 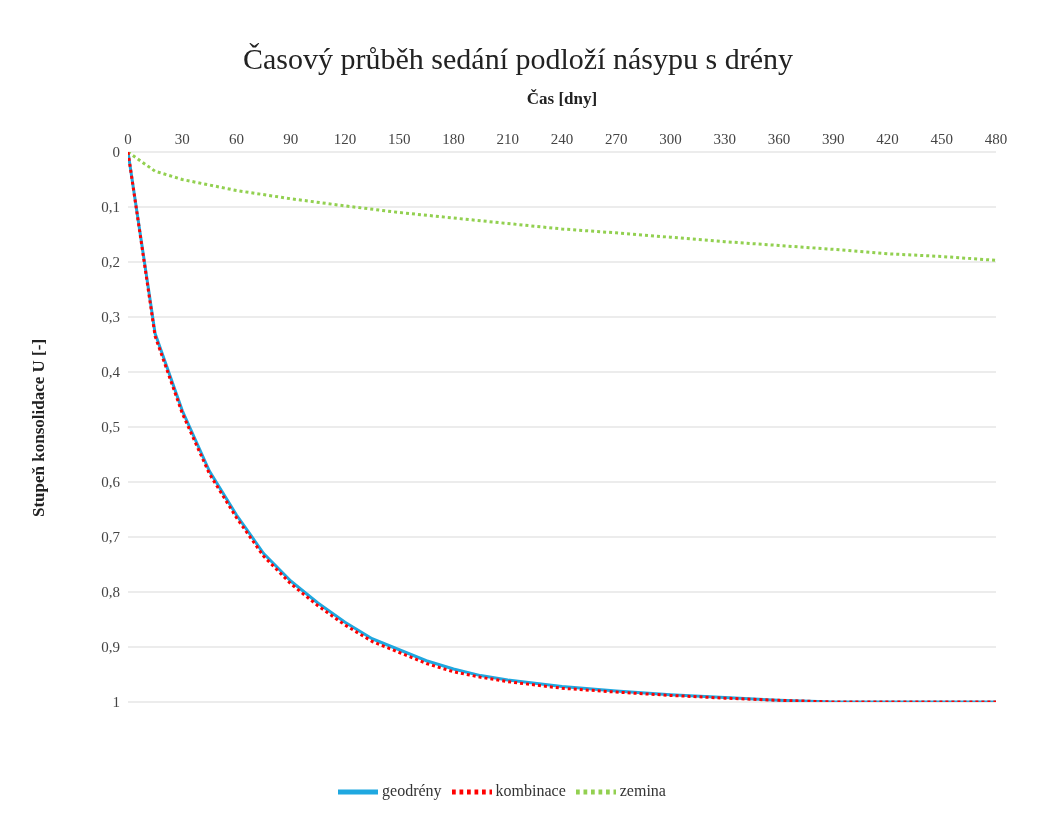 What do you see at coordinates (833, 139) in the screenshot?
I see `x-tick-label: 390` at bounding box center [833, 139].